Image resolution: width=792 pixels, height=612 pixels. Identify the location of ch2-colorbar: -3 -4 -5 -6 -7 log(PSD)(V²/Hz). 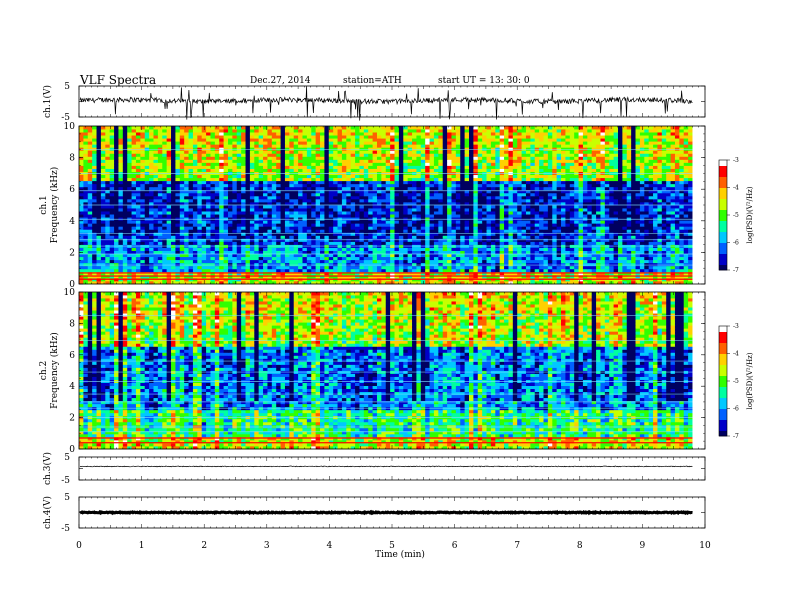
(736, 381).